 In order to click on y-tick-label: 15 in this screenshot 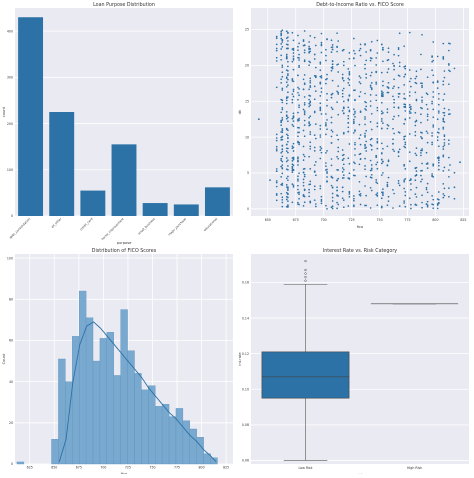, I will do `click(247, 101)`.